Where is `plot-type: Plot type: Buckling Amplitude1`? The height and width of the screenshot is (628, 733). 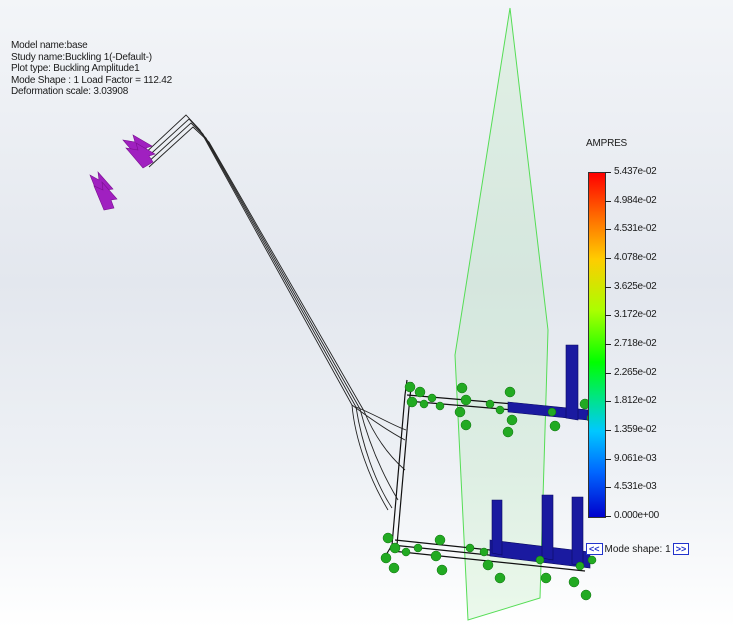 plot-type: Plot type: Buckling Amplitude1 is located at coordinates (75, 68).